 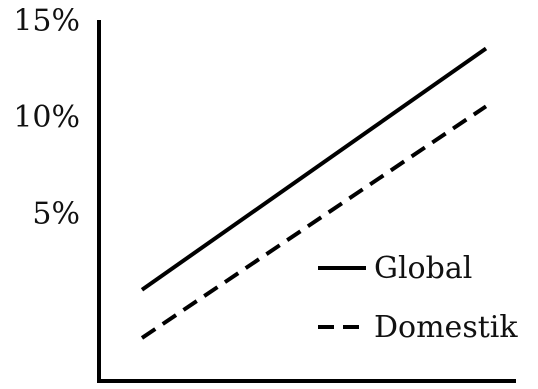 I want to click on y-tick-label: 5%, so click(x=56, y=214).